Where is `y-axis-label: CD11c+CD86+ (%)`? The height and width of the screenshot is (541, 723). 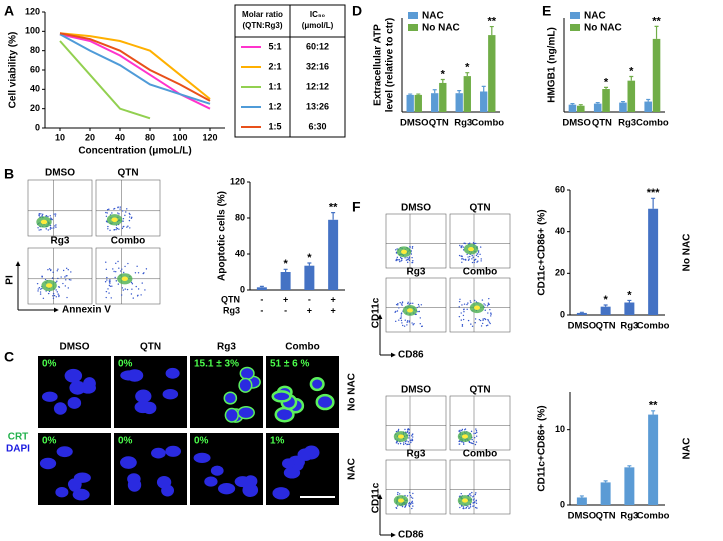
y-axis-label: CD11c+CD86+ (%) is located at coordinates (542, 448).